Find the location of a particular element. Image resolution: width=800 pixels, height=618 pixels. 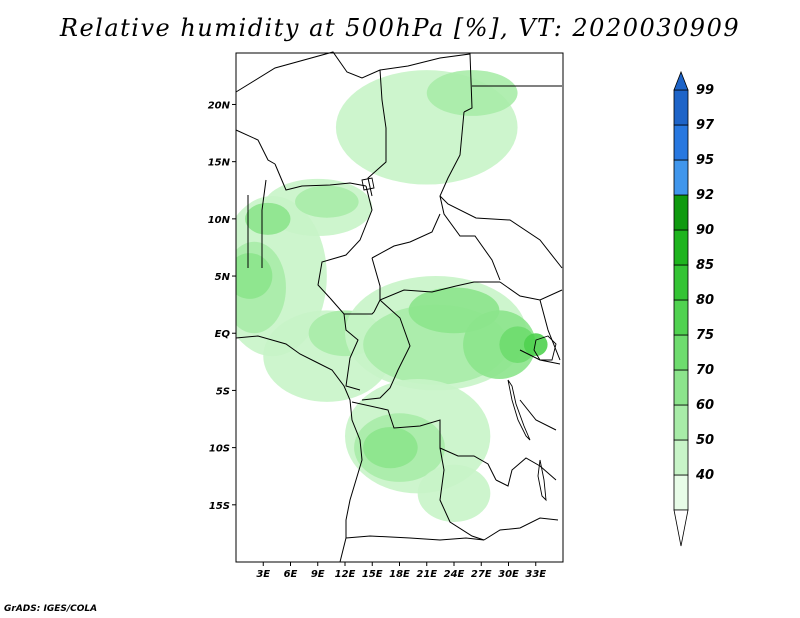

colorbar-label: 85 is located at coordinates (705, 265).